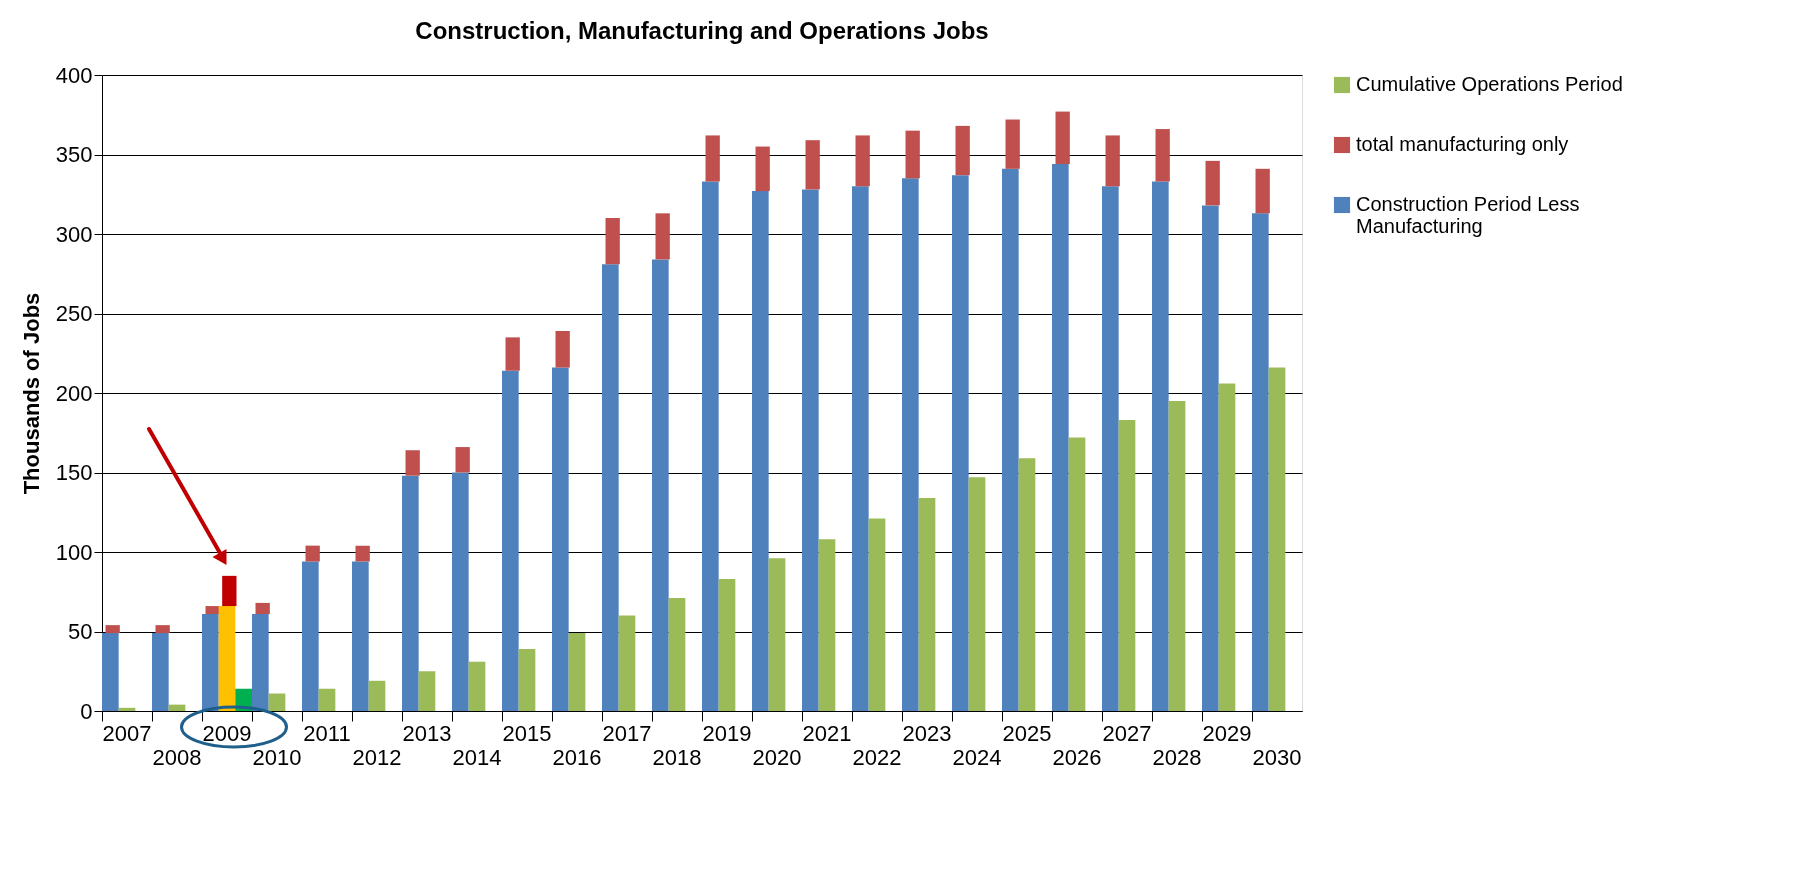 This screenshot has height=873, width=1820. Describe the element at coordinates (427, 733) in the screenshot. I see `x-tick-label: 2013` at that location.